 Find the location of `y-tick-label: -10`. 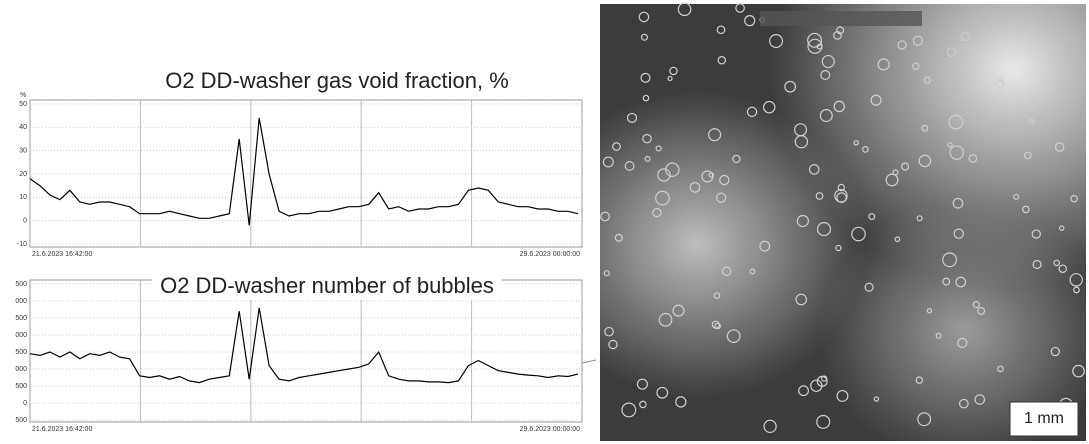

y-tick-label: -10 is located at coordinates (22, 244).